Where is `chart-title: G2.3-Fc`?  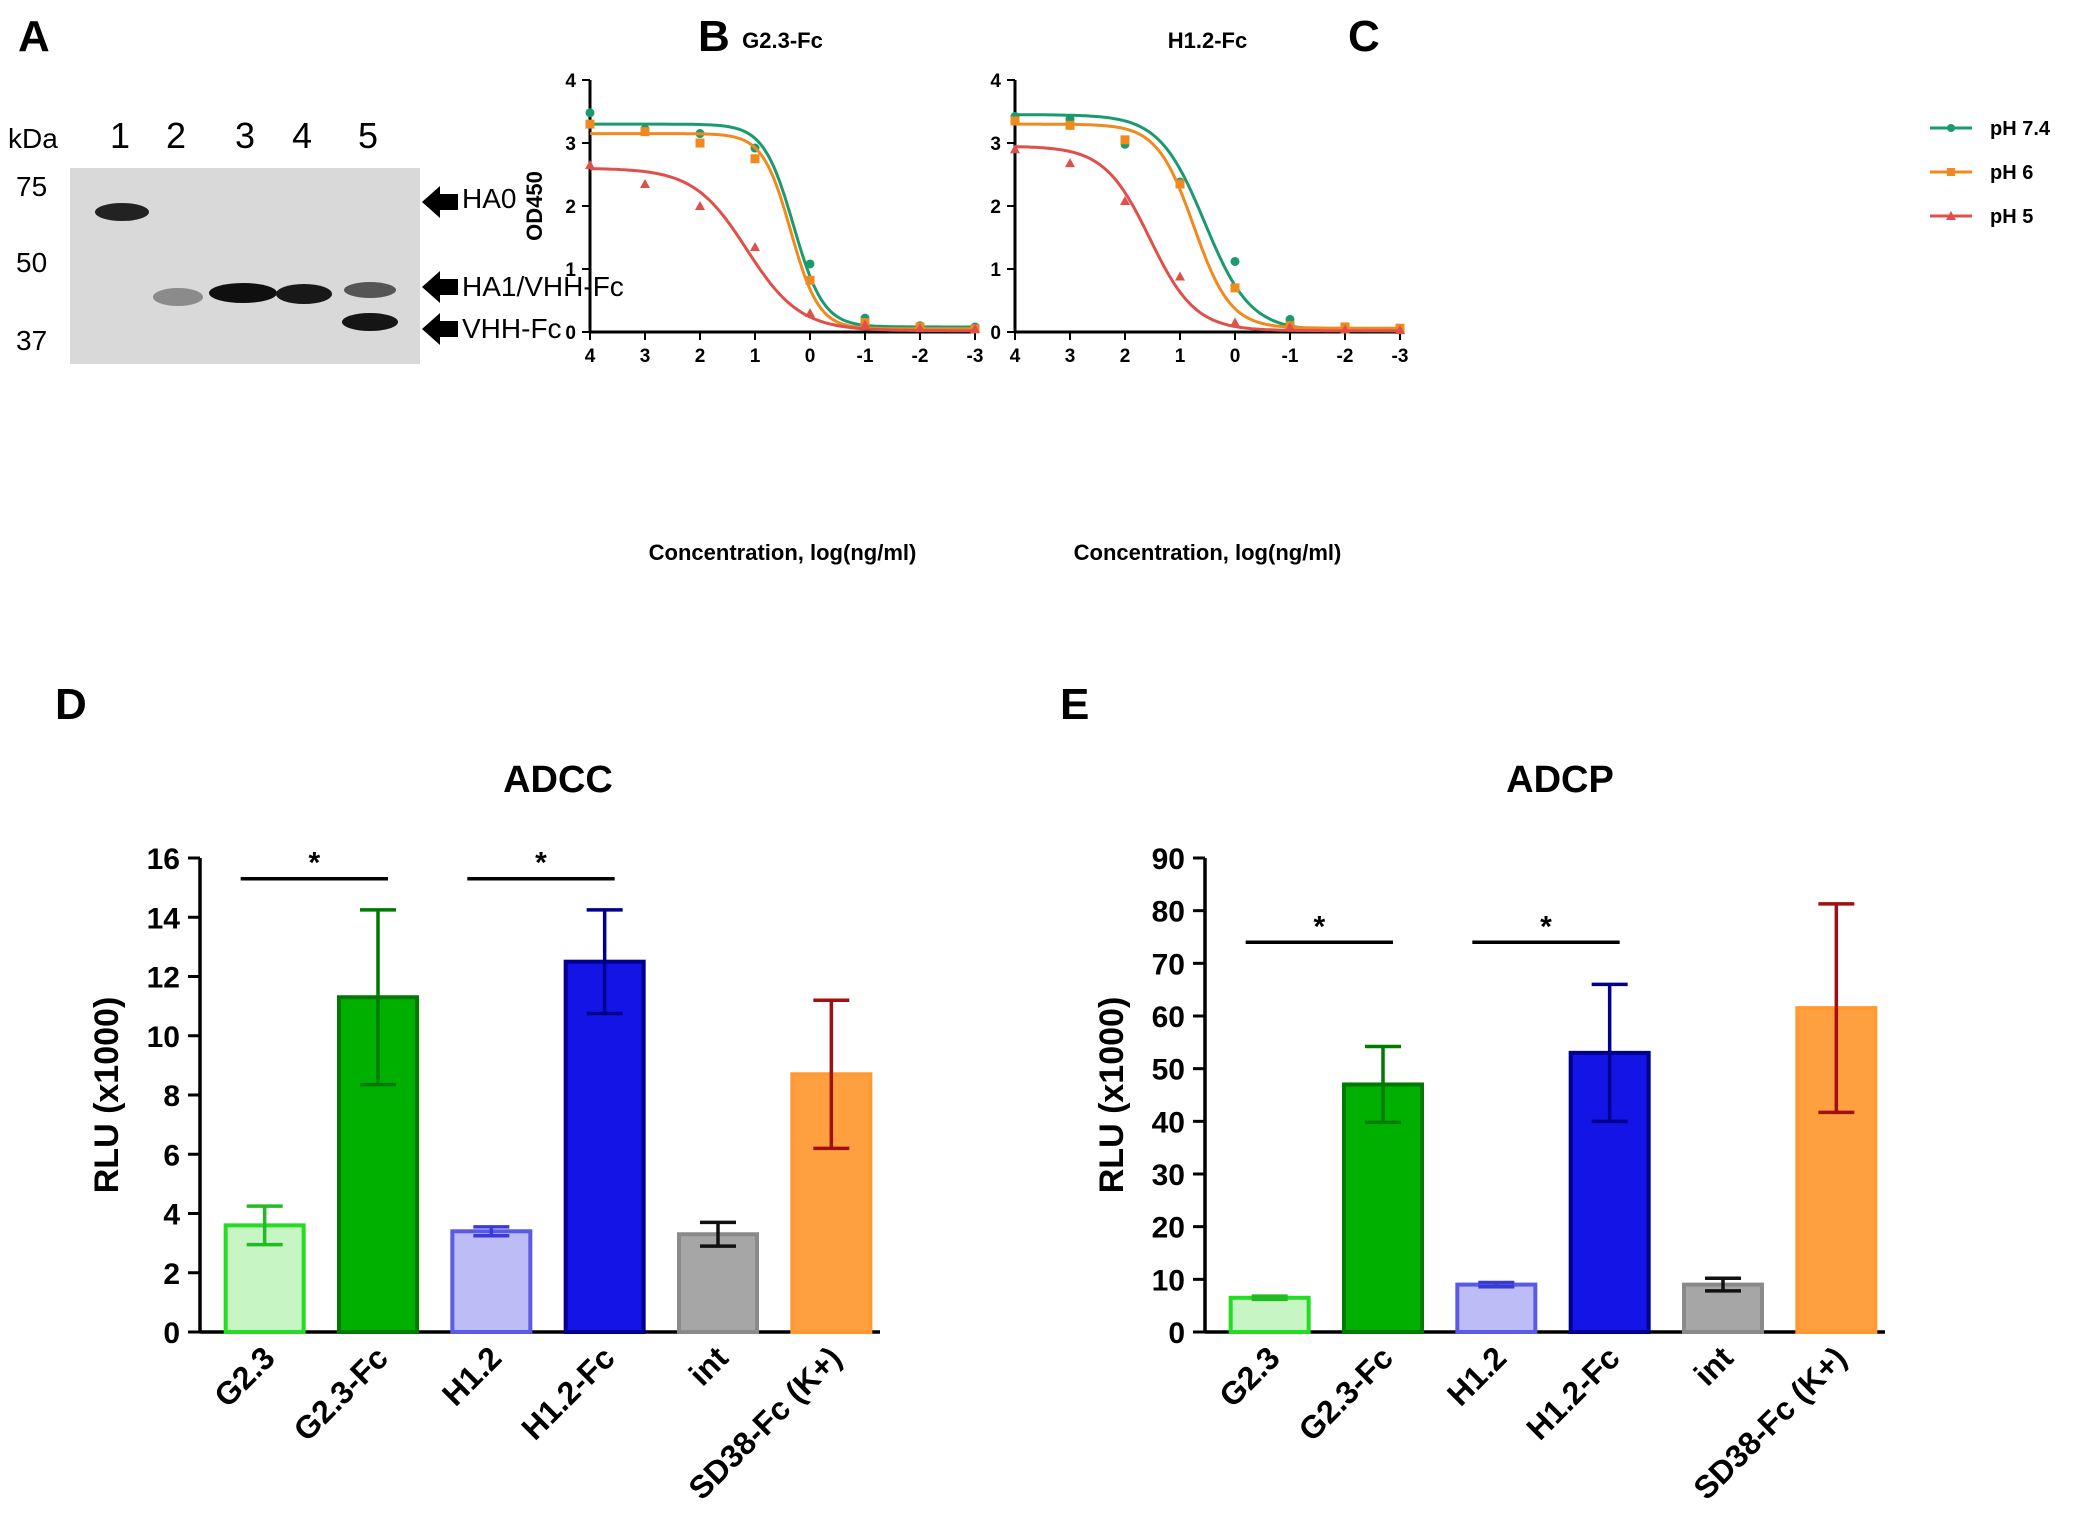
chart-title: G2.3-Fc is located at coordinates (782, 40).